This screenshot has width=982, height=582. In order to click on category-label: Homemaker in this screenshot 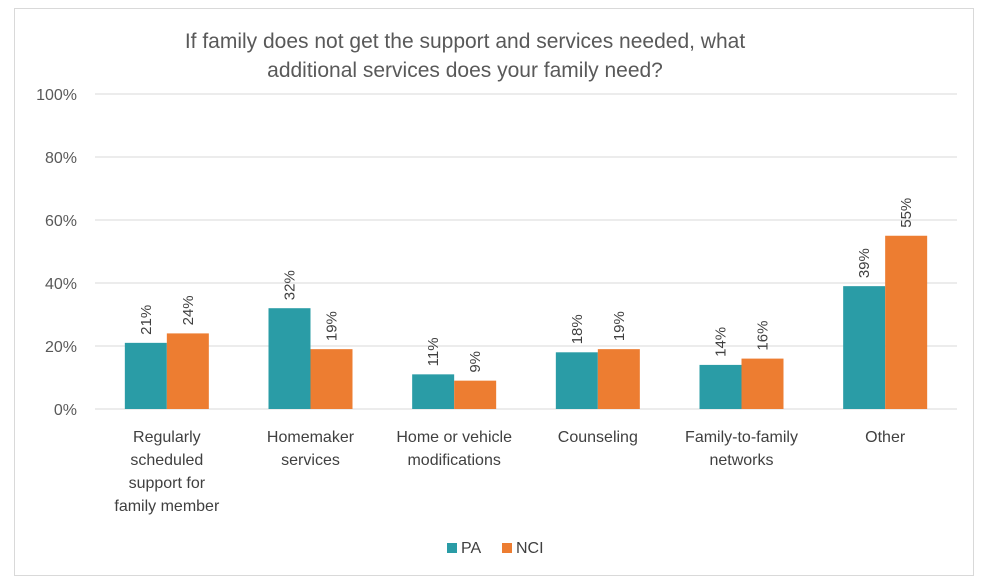, I will do `click(311, 437)`.